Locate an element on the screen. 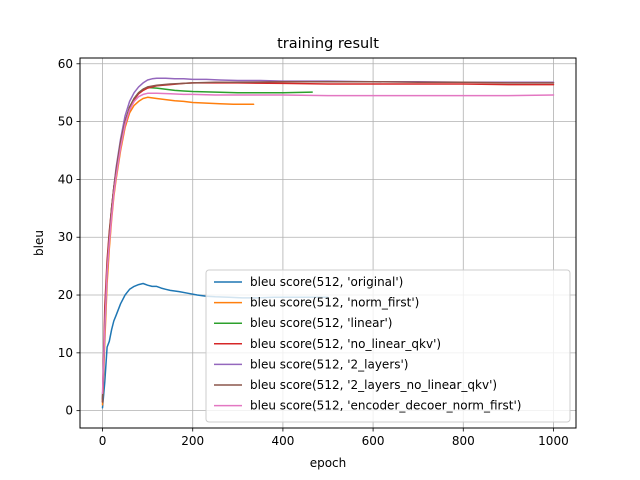  y-tick-label: 0 is located at coordinates (69, 411).